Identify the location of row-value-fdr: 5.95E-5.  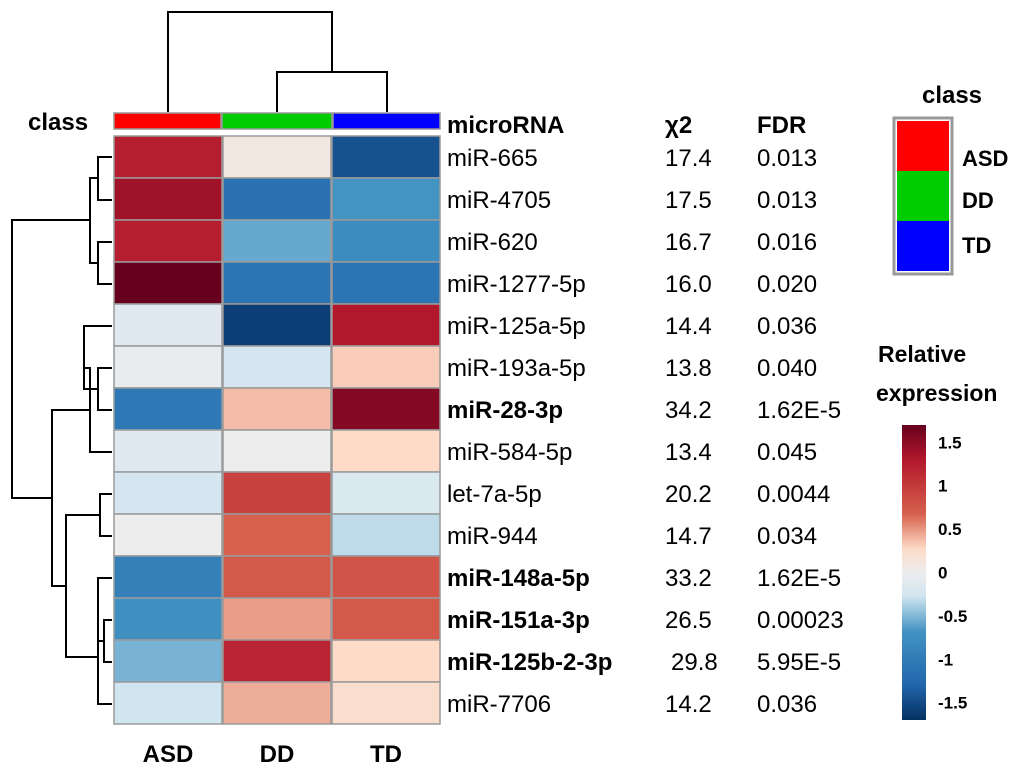
(799, 662).